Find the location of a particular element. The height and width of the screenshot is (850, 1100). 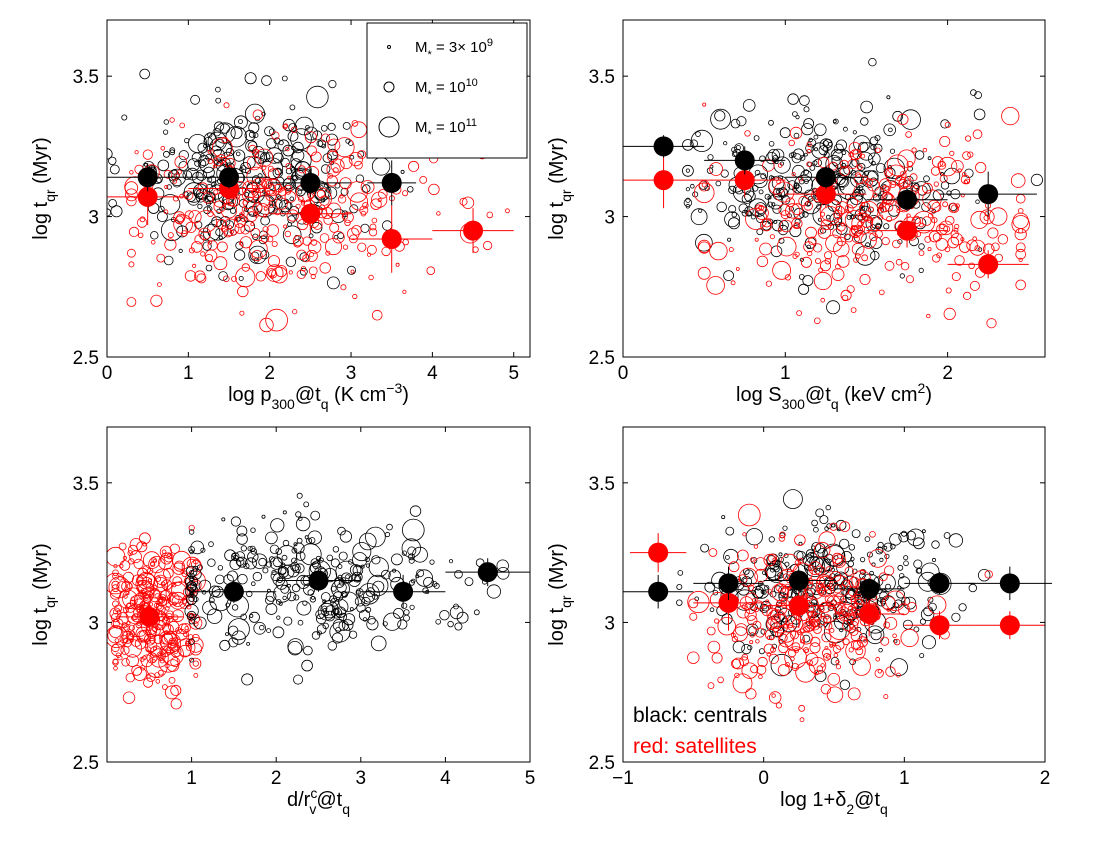

x-tick-label: 0 is located at coordinates (623, 373).